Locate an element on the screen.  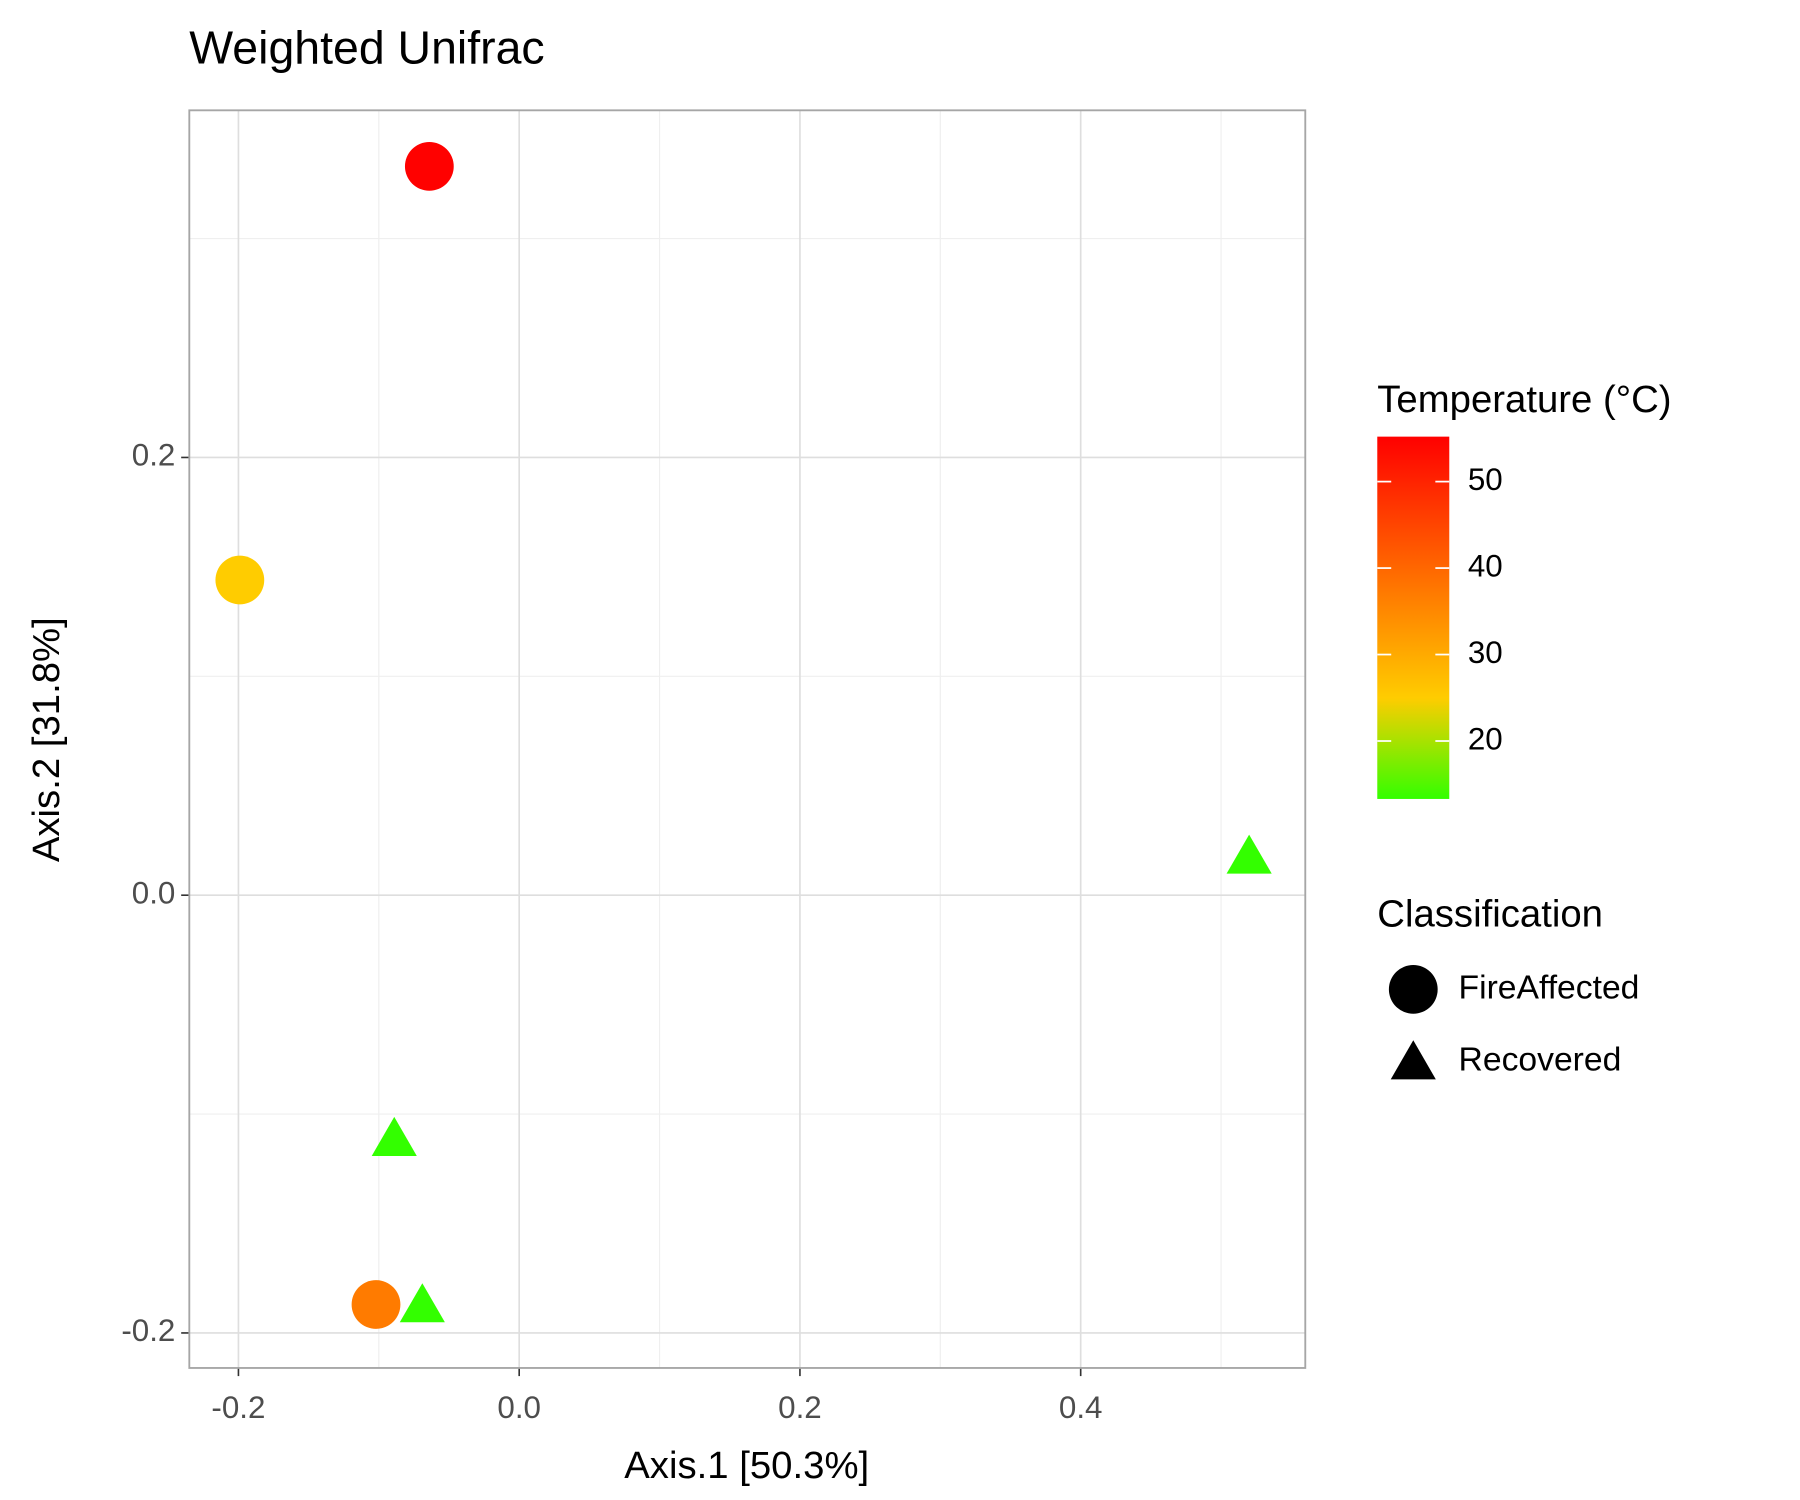
legend-label: FireAffected is located at coordinates (1549, 987).